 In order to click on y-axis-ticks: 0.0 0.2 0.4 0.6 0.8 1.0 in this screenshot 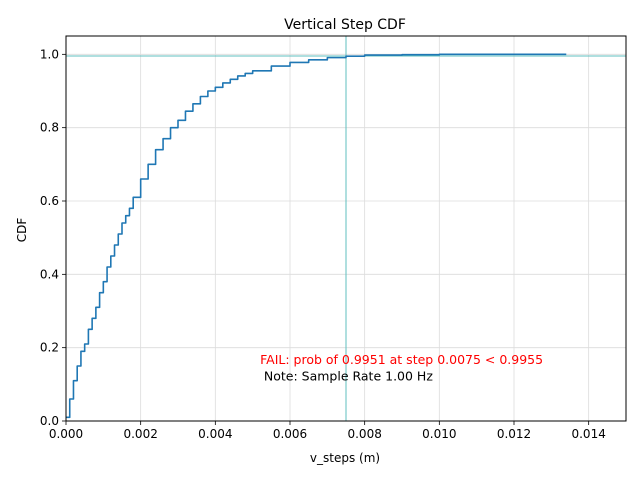, I will do `click(53, 237)`.